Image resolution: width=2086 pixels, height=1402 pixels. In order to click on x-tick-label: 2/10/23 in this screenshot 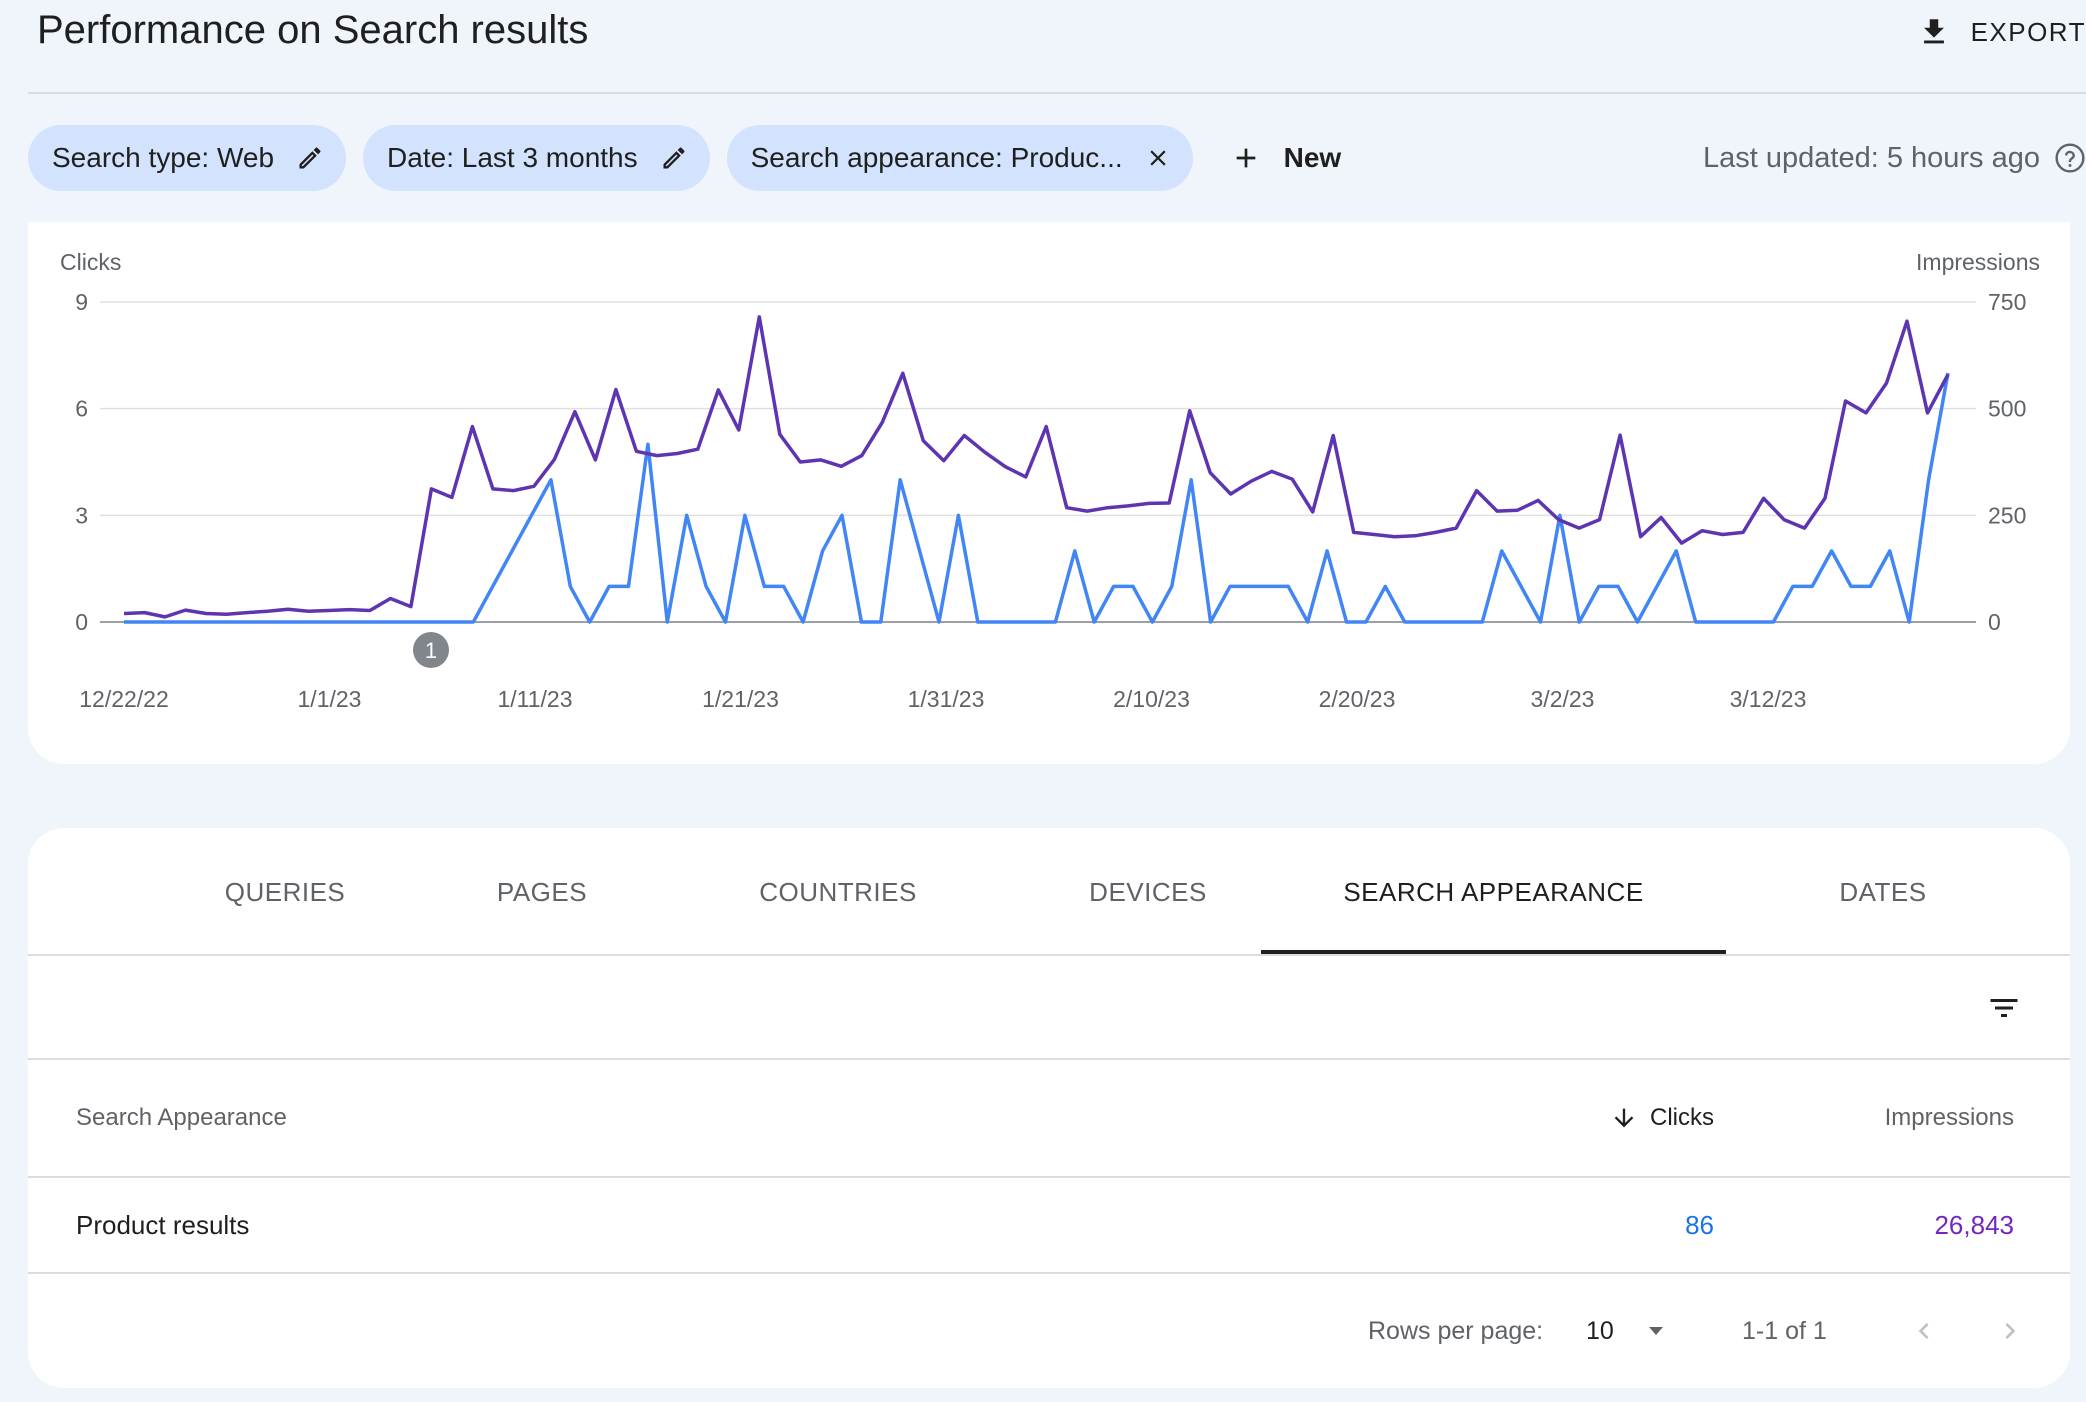, I will do `click(1151, 699)`.